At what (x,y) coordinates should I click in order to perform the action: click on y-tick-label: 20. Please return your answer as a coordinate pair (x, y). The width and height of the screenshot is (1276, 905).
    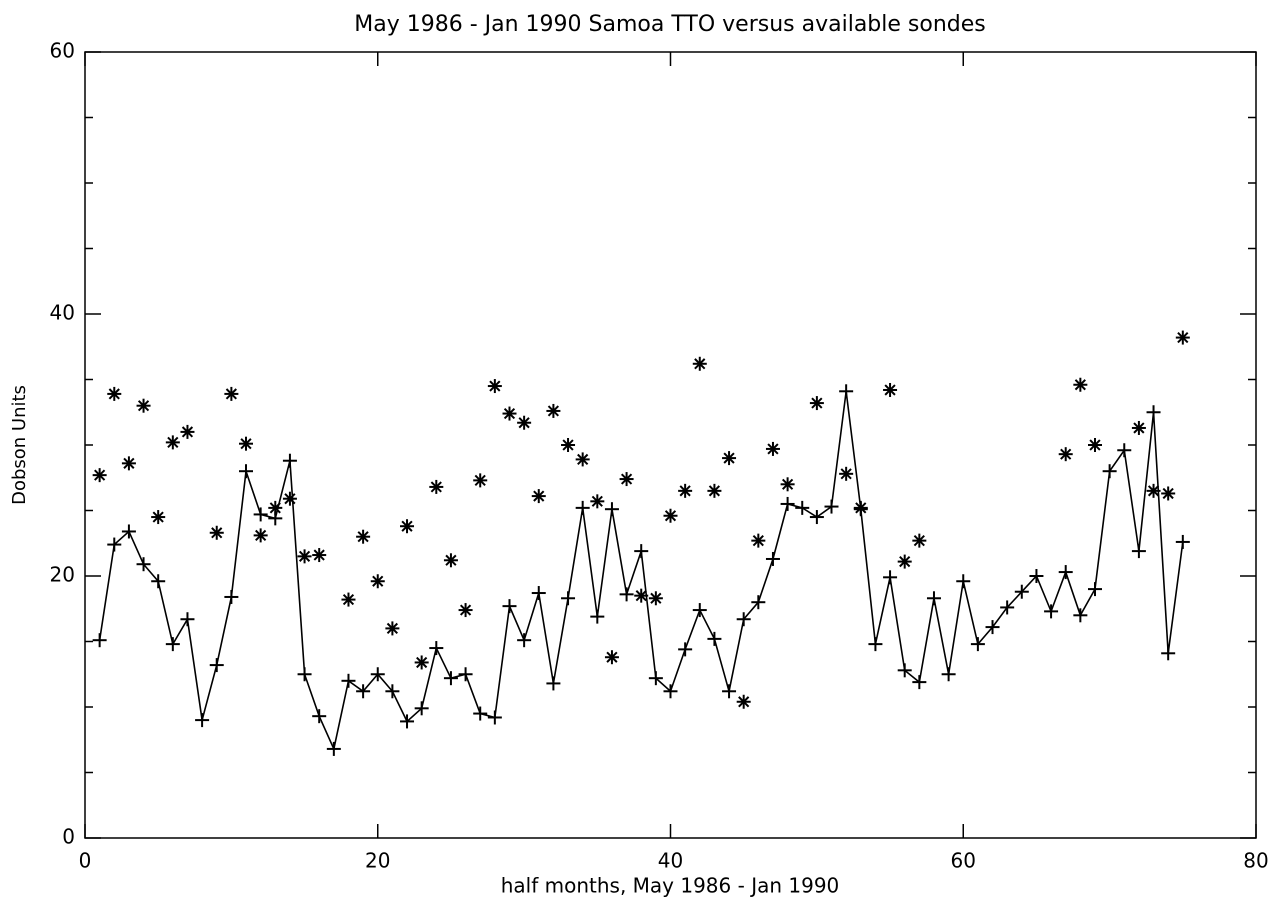
    Looking at the image, I should click on (62, 575).